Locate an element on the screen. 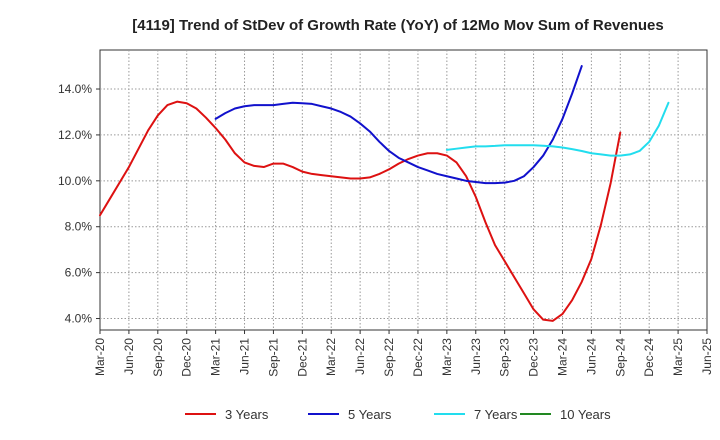 The image size is (720, 440). x-tick-label: Jun-23 is located at coordinates (476, 356).